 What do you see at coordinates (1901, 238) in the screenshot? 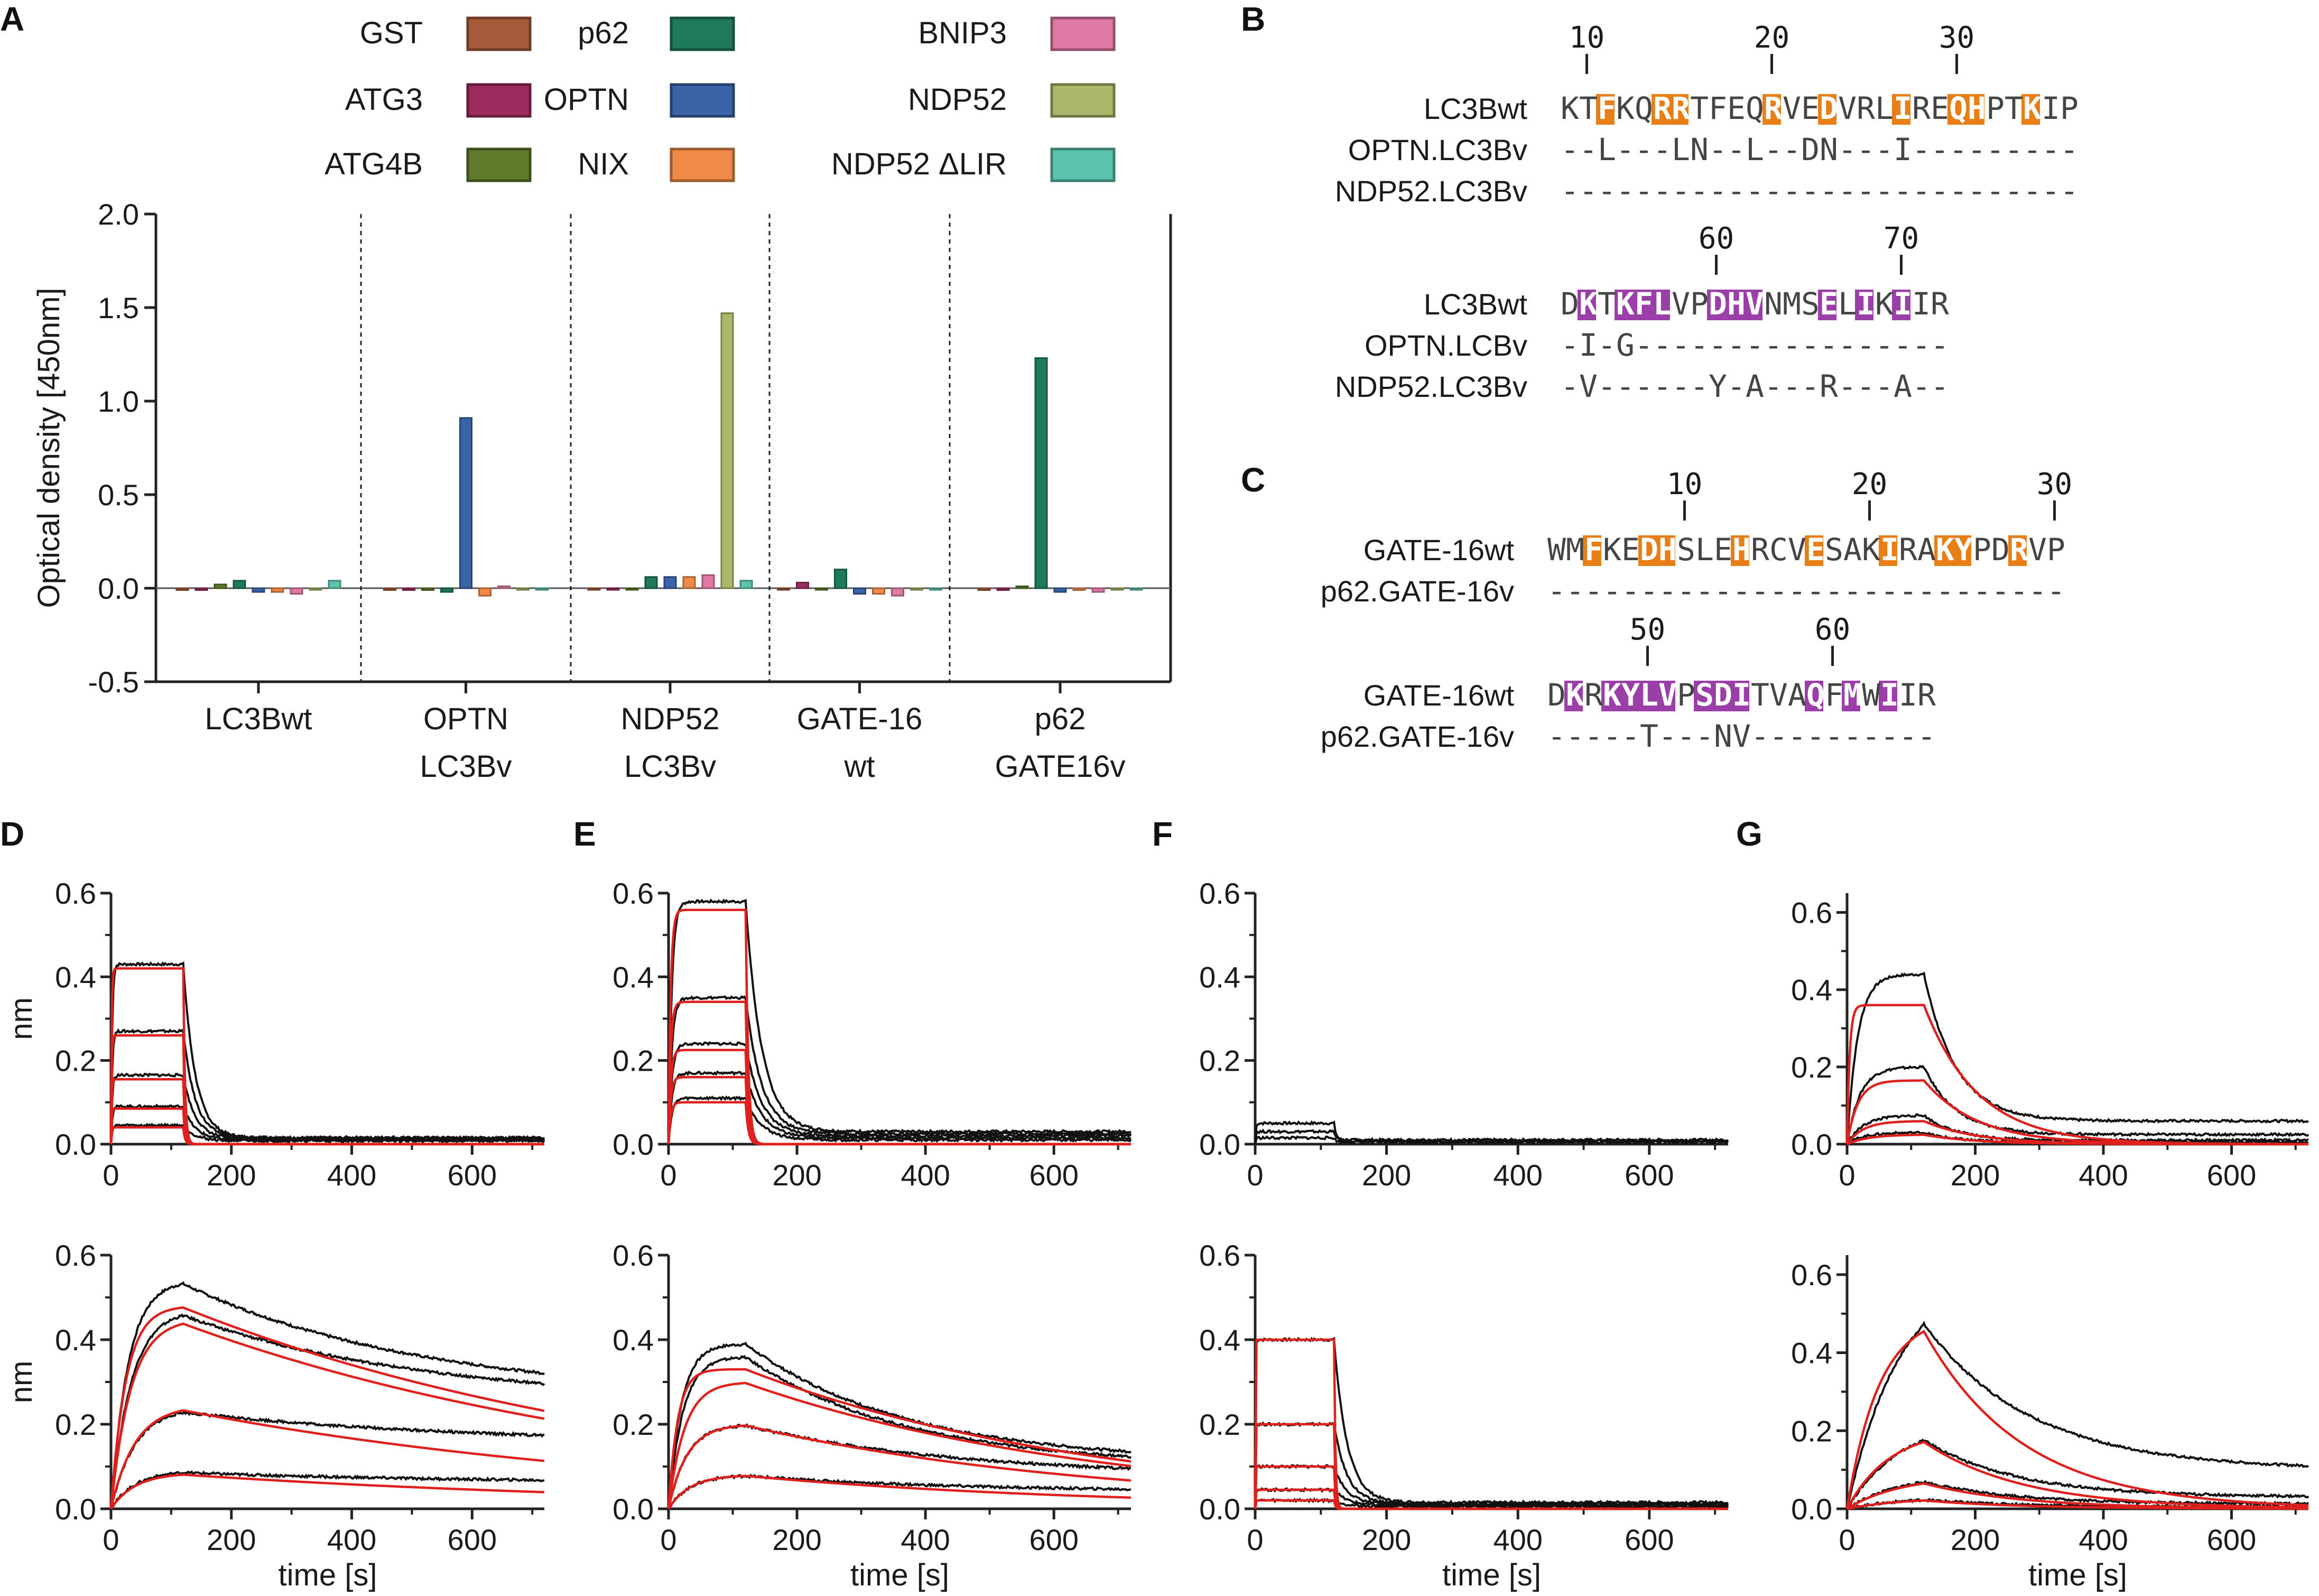
I see `residue-number: 70` at bounding box center [1901, 238].